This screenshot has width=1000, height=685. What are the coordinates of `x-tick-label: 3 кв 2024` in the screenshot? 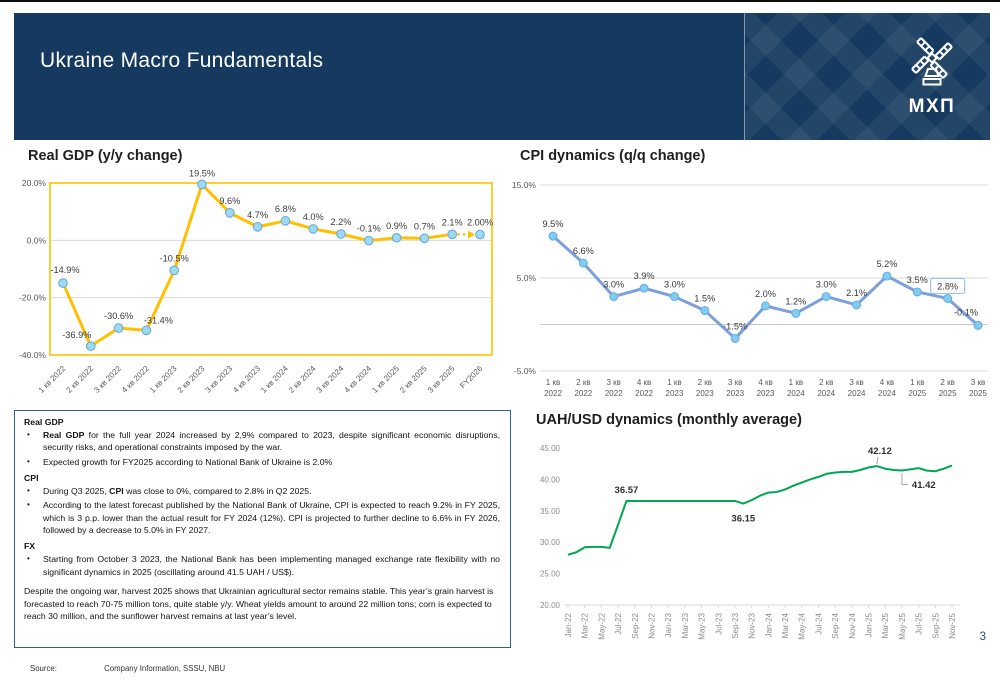 It's located at (330, 379).